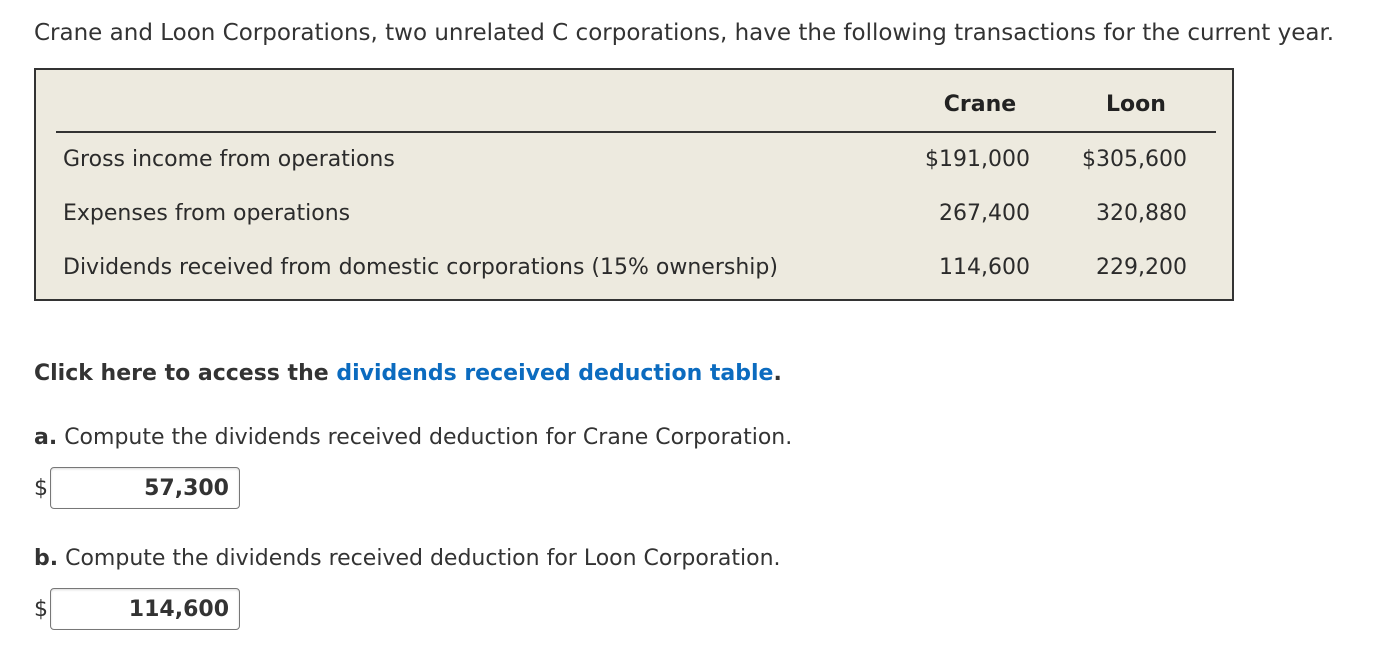  Describe the element at coordinates (984, 267) in the screenshot. I see `cell-crane-dividends: 114,600` at that location.